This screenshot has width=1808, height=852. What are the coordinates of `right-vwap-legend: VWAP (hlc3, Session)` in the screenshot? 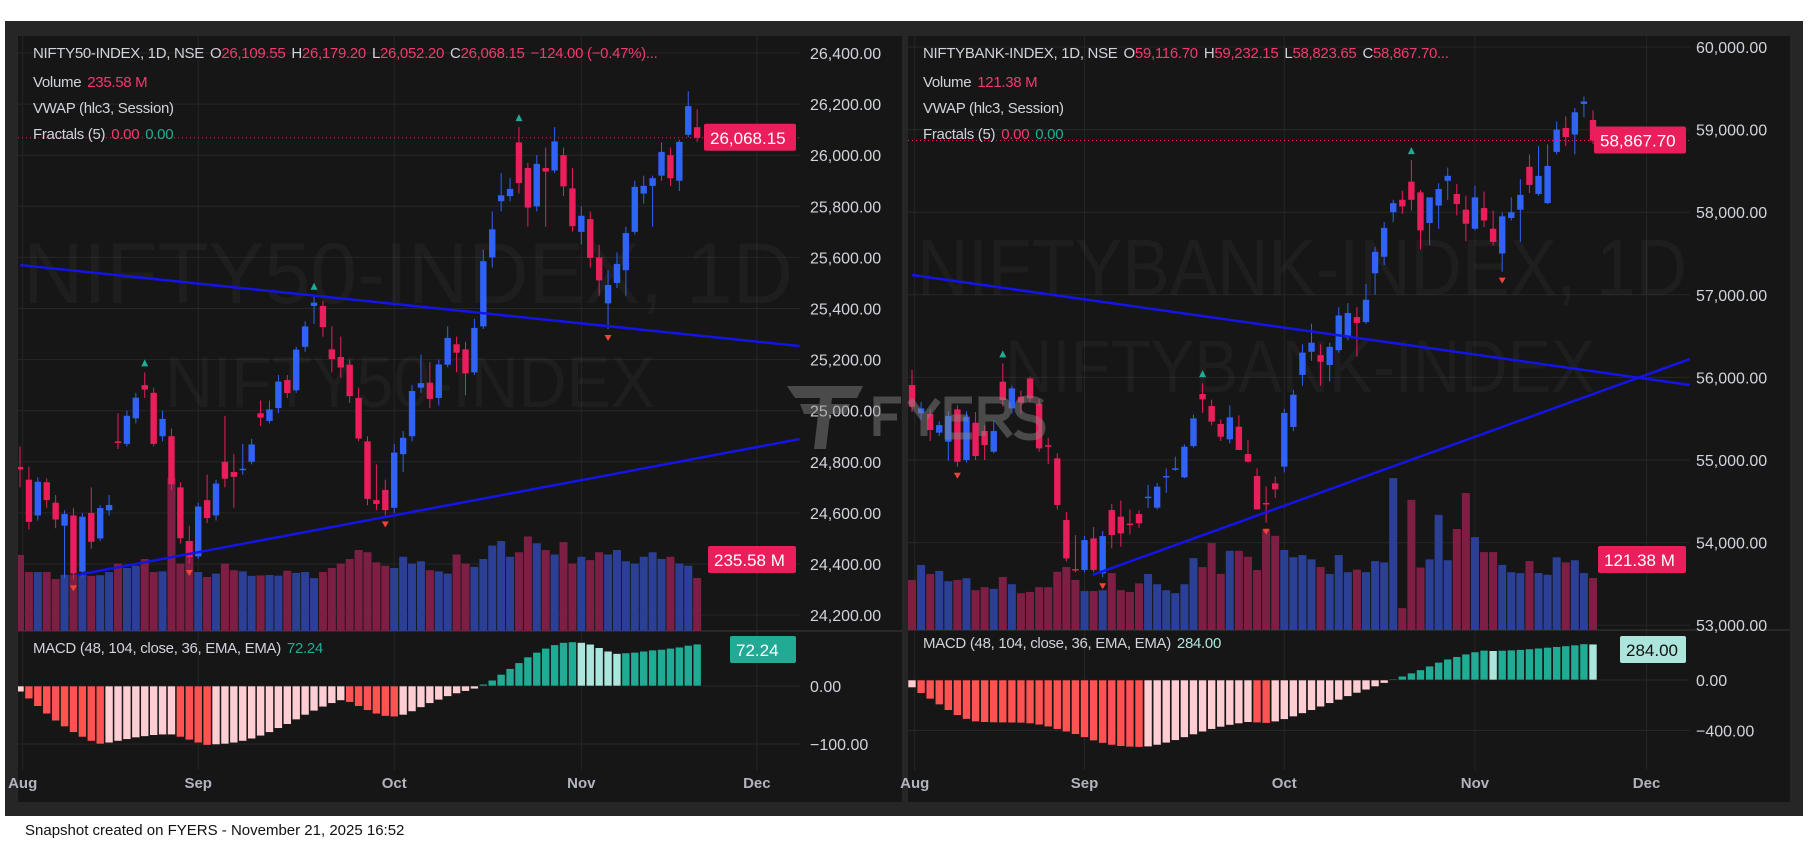 It's located at (993, 109).